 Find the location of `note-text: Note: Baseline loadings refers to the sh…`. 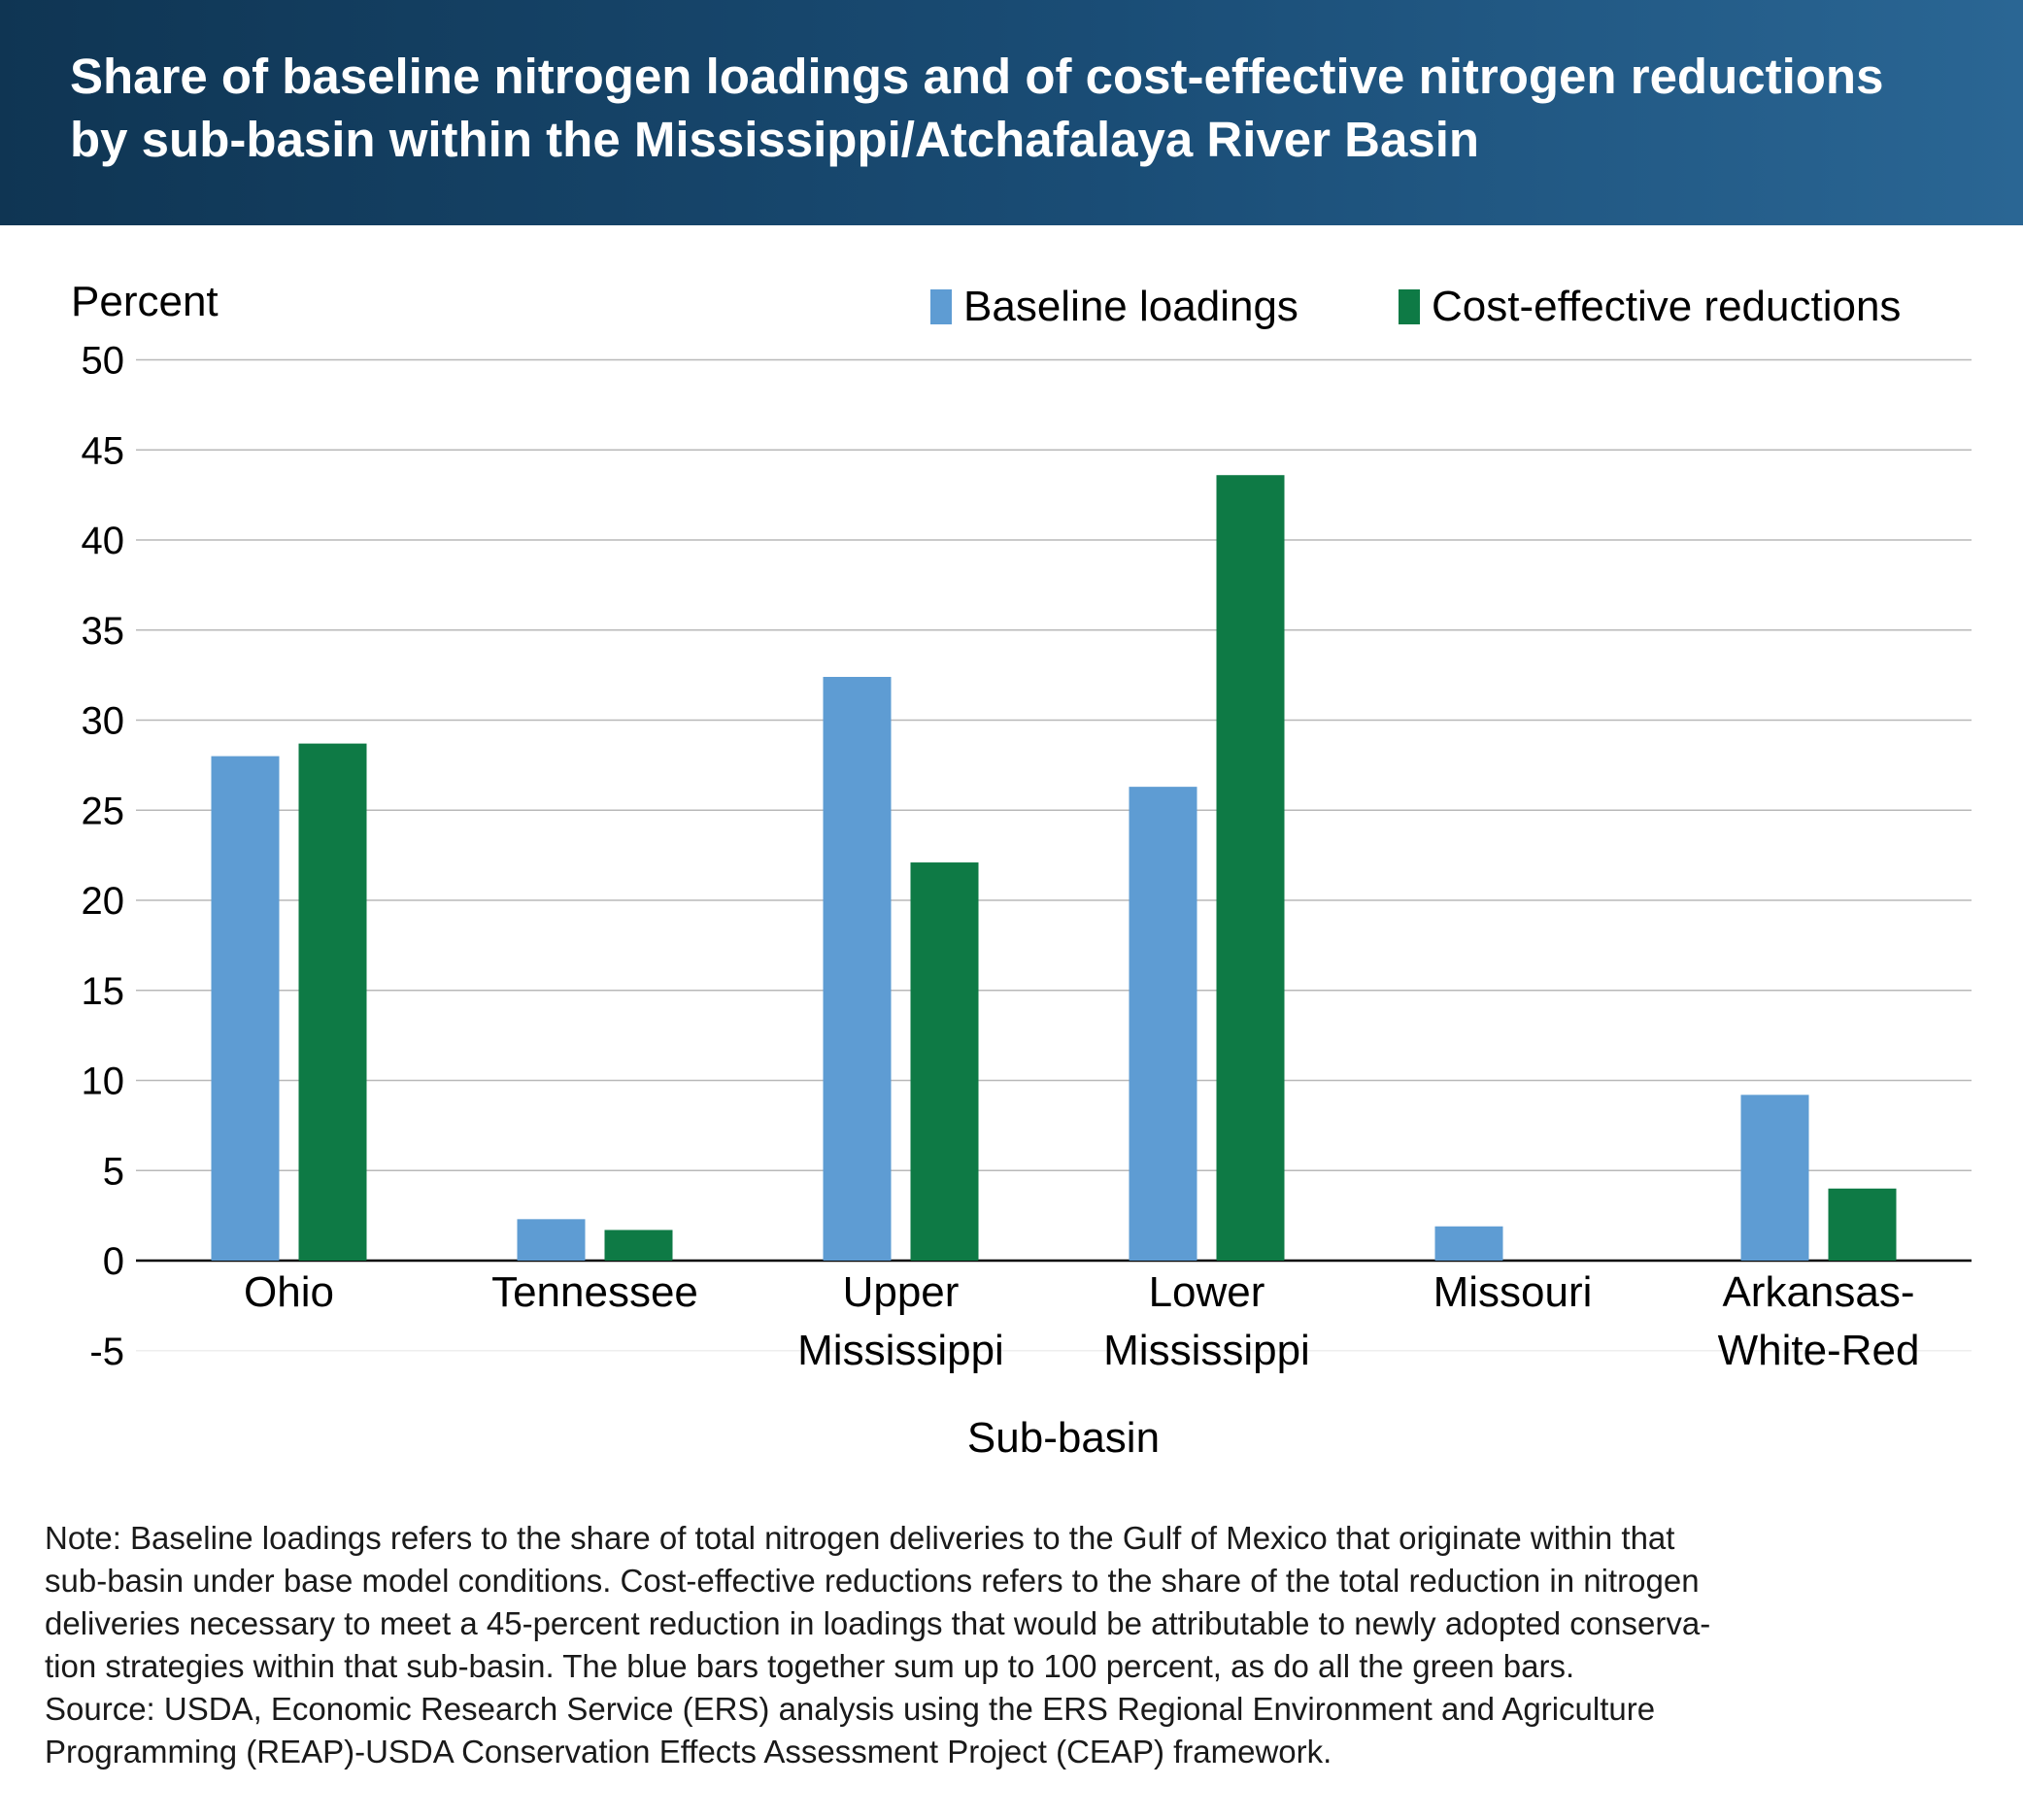

note-text: Note: Baseline loadings refers to the sh… is located at coordinates (878, 1602).